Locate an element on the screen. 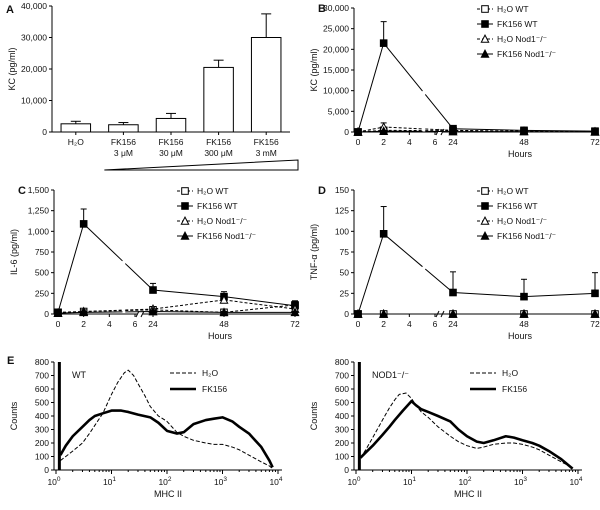 The image size is (600, 510). y-tick-label: 25 is located at coordinates (345, 293).